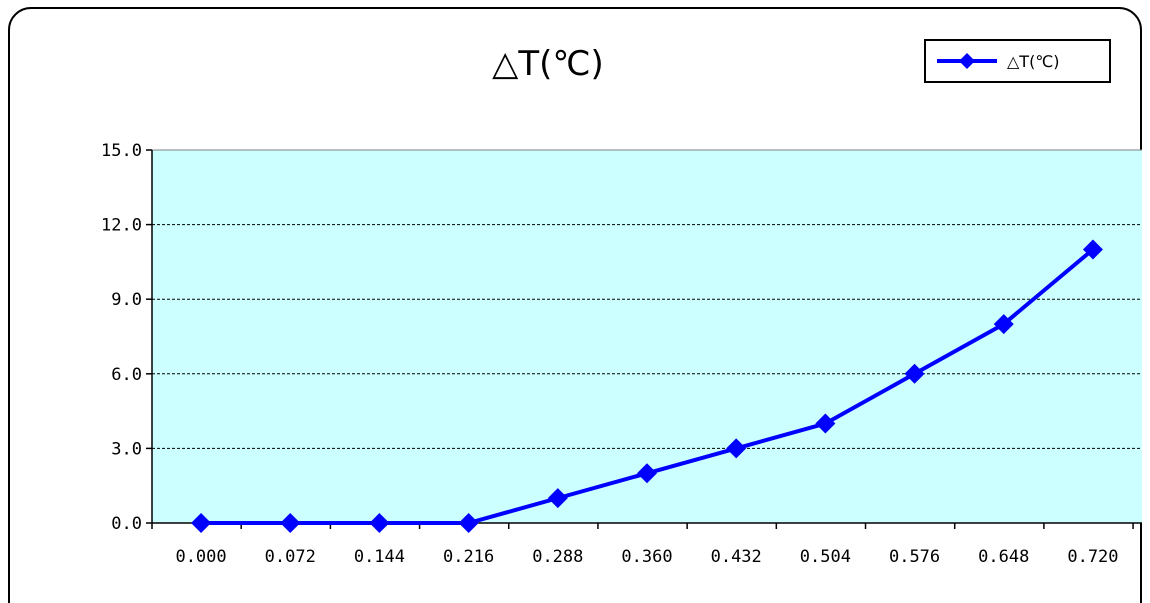  I want to click on legend: △T(℃), so click(1017, 61).